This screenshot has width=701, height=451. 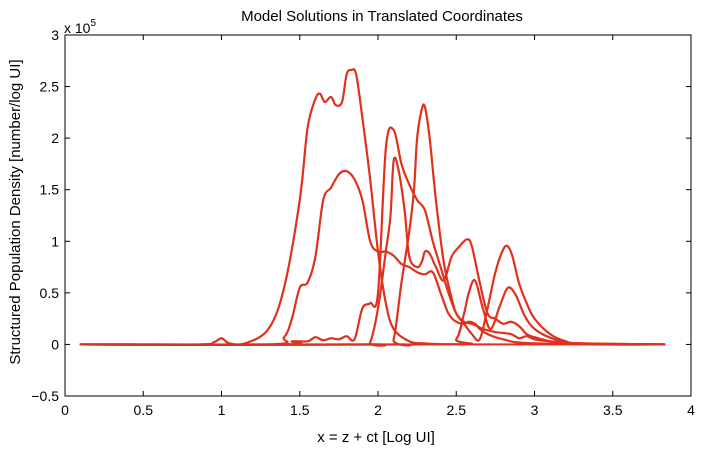 I want to click on y-exponent-label: x 105, so click(x=80, y=27).